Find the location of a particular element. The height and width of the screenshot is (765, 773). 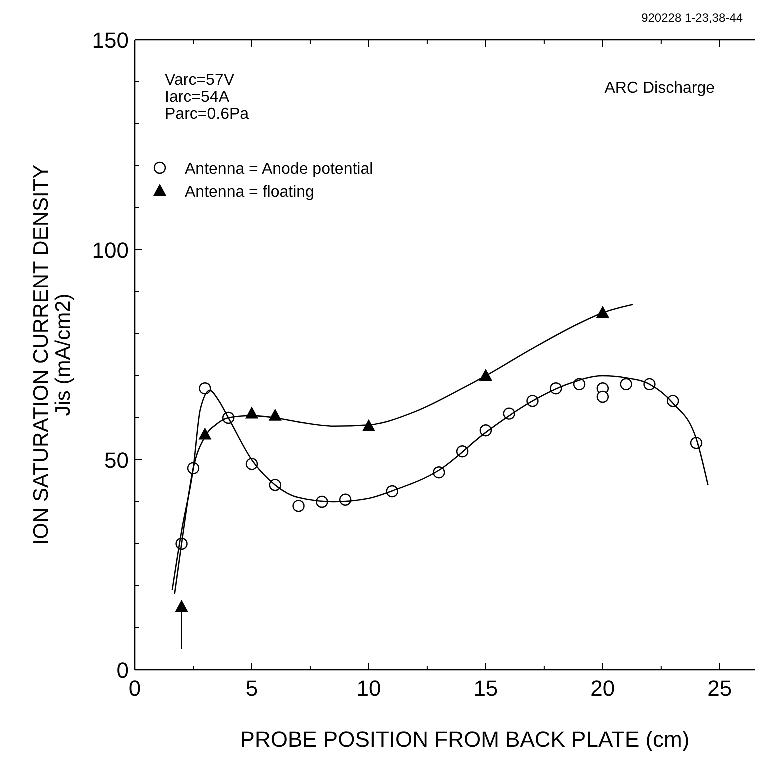

x-tick-label: 10 is located at coordinates (369, 688).